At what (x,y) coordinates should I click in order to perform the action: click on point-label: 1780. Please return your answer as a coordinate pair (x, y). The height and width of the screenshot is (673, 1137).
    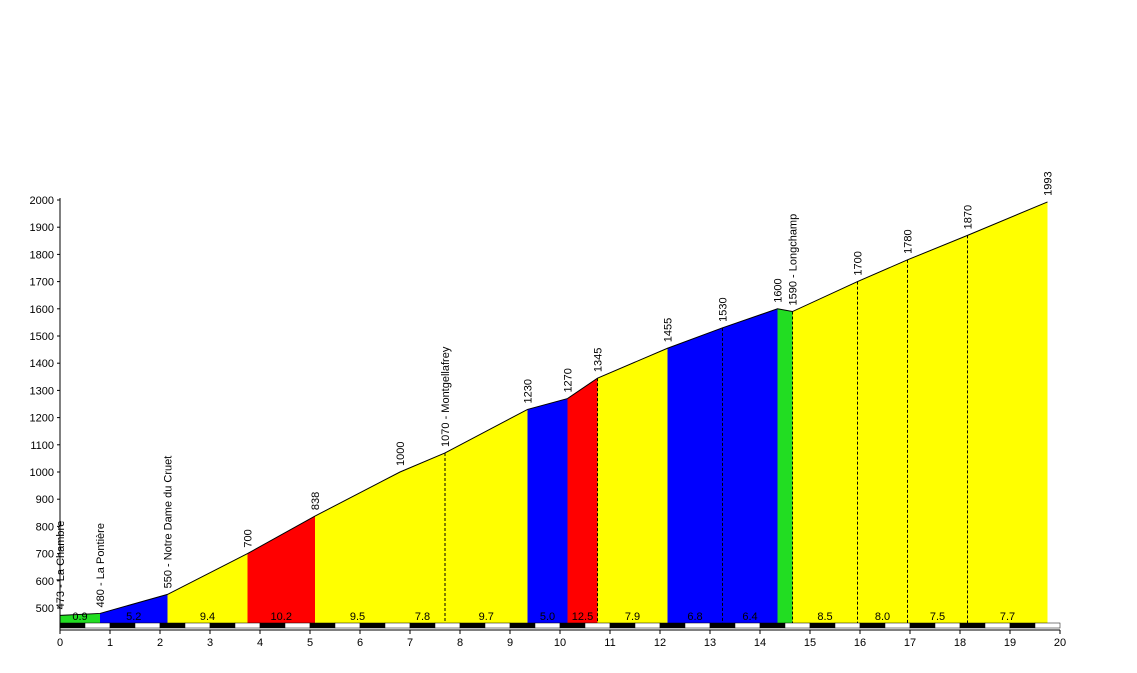
    Looking at the image, I should click on (909, 241).